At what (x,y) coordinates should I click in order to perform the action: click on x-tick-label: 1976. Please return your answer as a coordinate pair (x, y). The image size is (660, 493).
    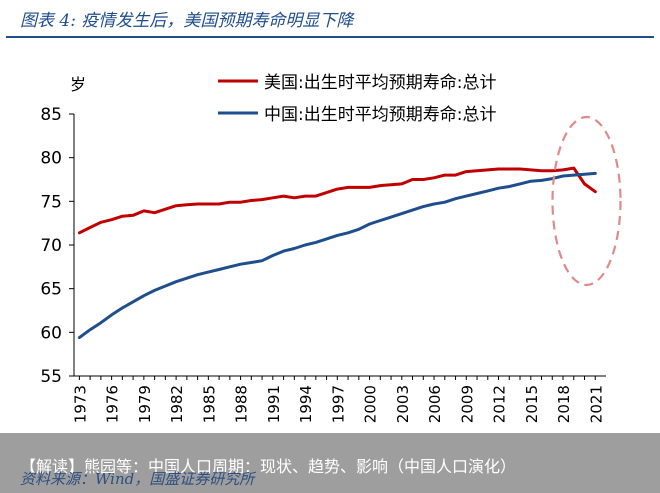
    Looking at the image, I should click on (113, 404).